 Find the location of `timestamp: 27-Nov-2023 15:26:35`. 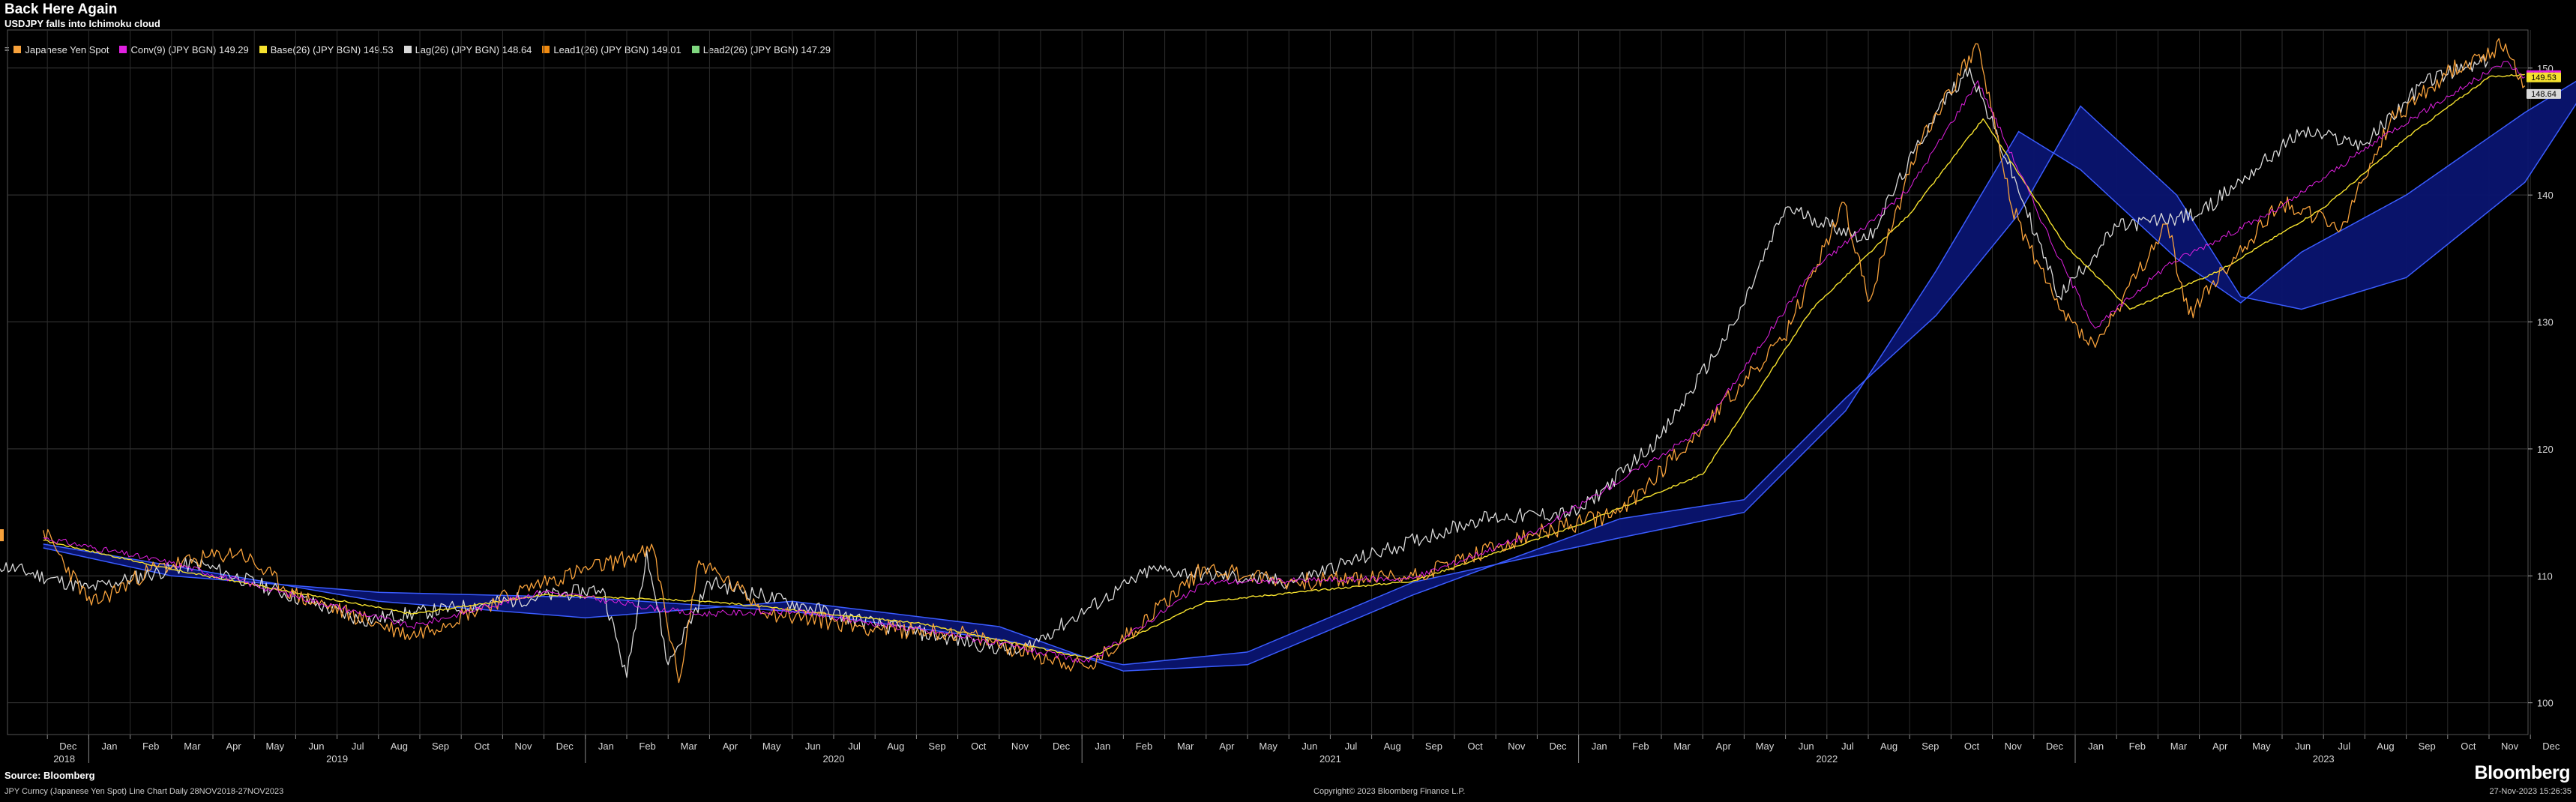

timestamp: 27-Nov-2023 15:26:35 is located at coordinates (2530, 791).